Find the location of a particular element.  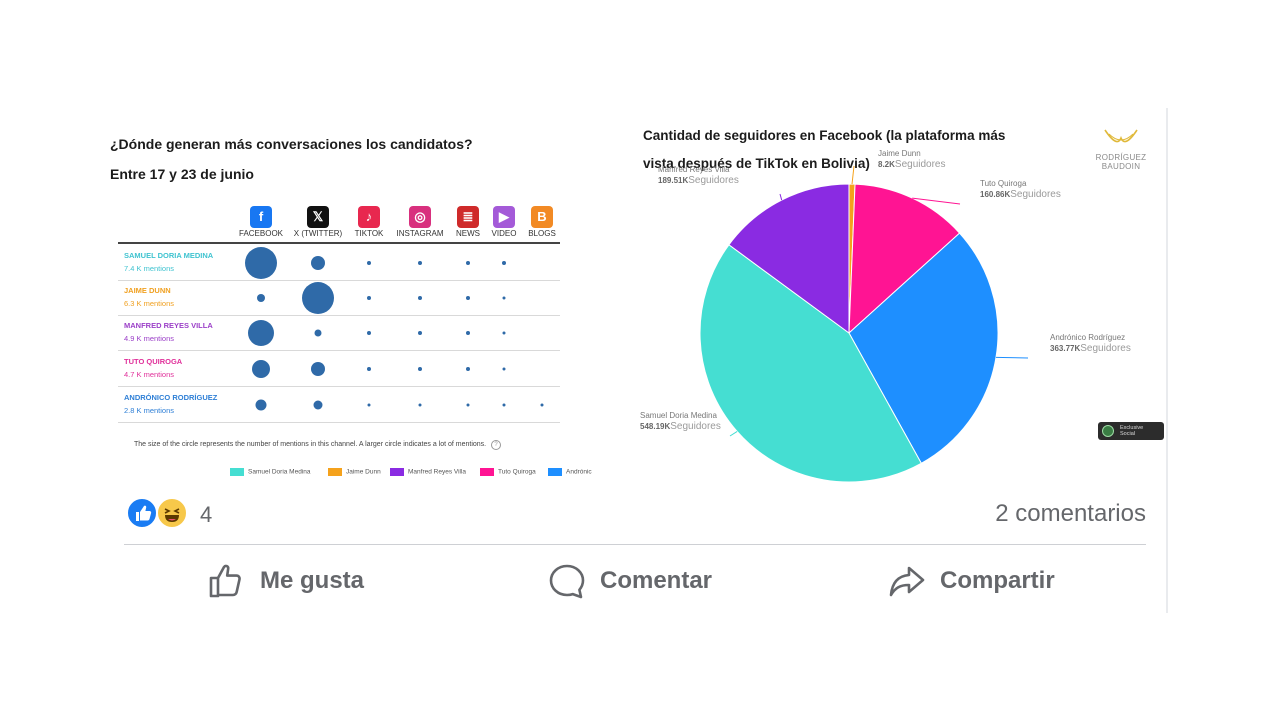

candidate-mentions: 6.3 K mentions is located at coordinates (149, 303).